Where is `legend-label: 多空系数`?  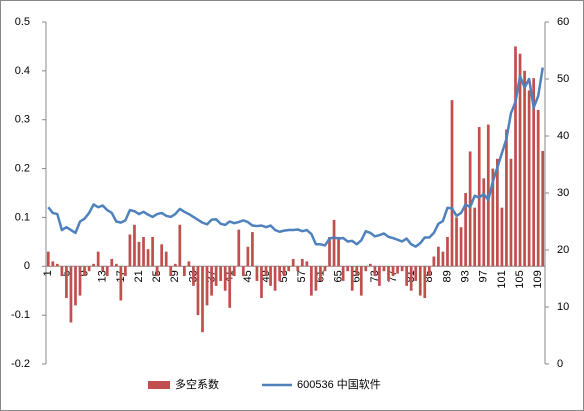
legend-label: 多空系数 is located at coordinates (197, 384).